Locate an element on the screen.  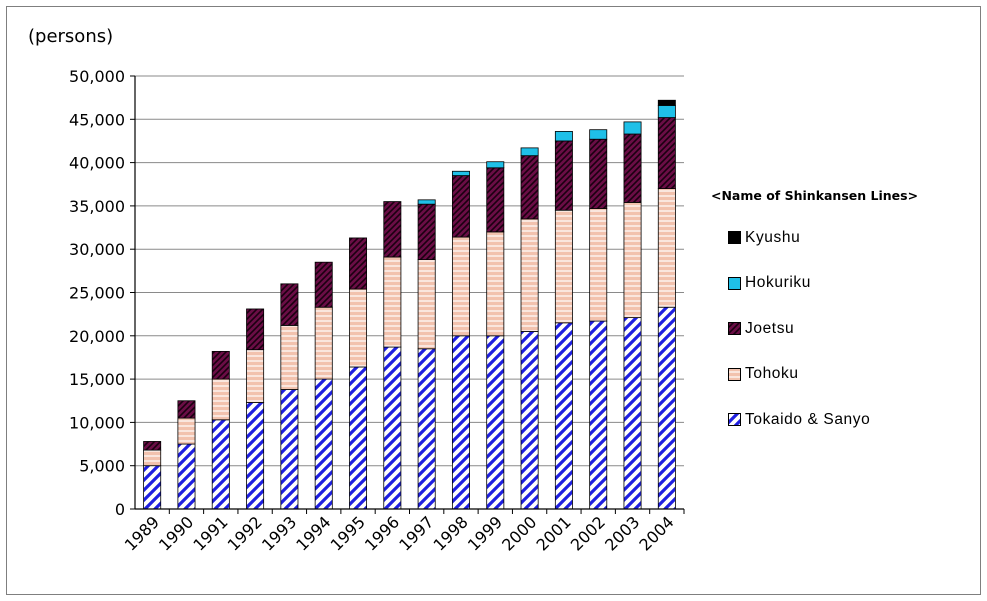
bar-segment-tokaido-sanyo-1996 is located at coordinates (392, 428).